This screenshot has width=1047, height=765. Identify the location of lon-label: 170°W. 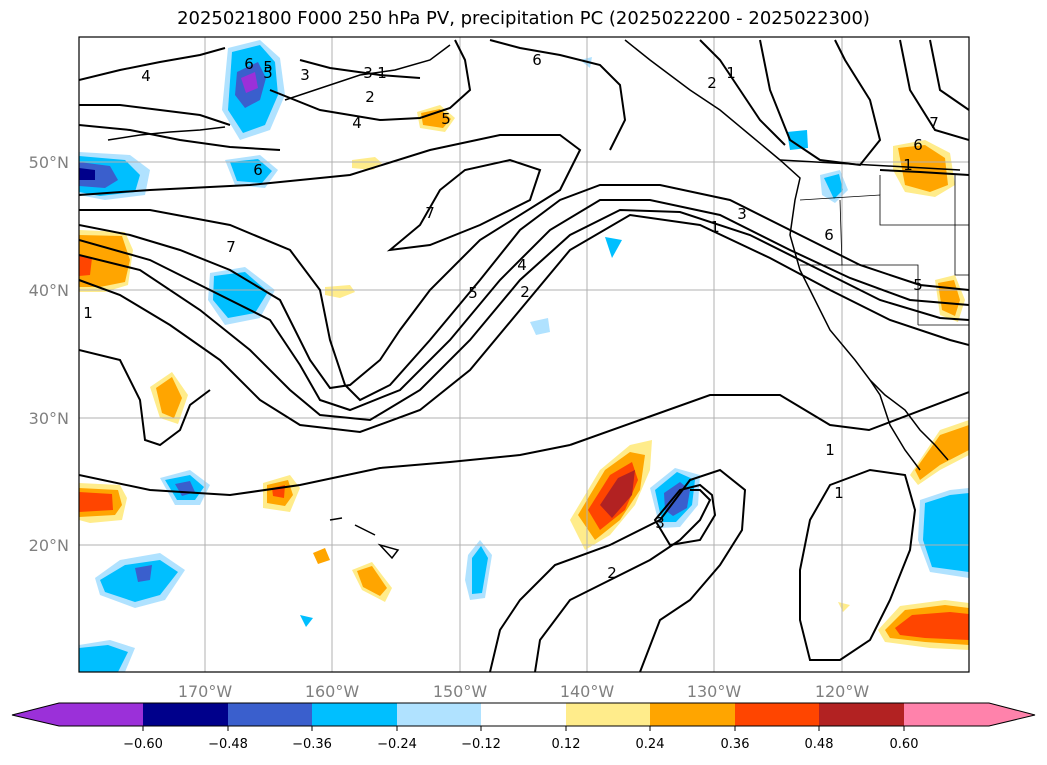
(205, 691).